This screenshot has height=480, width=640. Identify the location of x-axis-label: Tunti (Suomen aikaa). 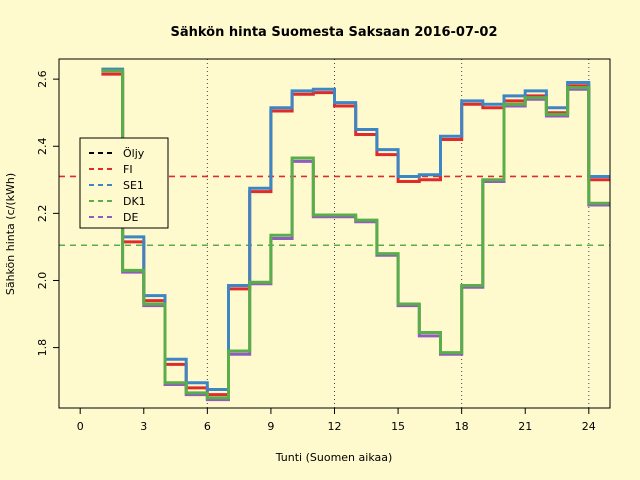
(334, 457).